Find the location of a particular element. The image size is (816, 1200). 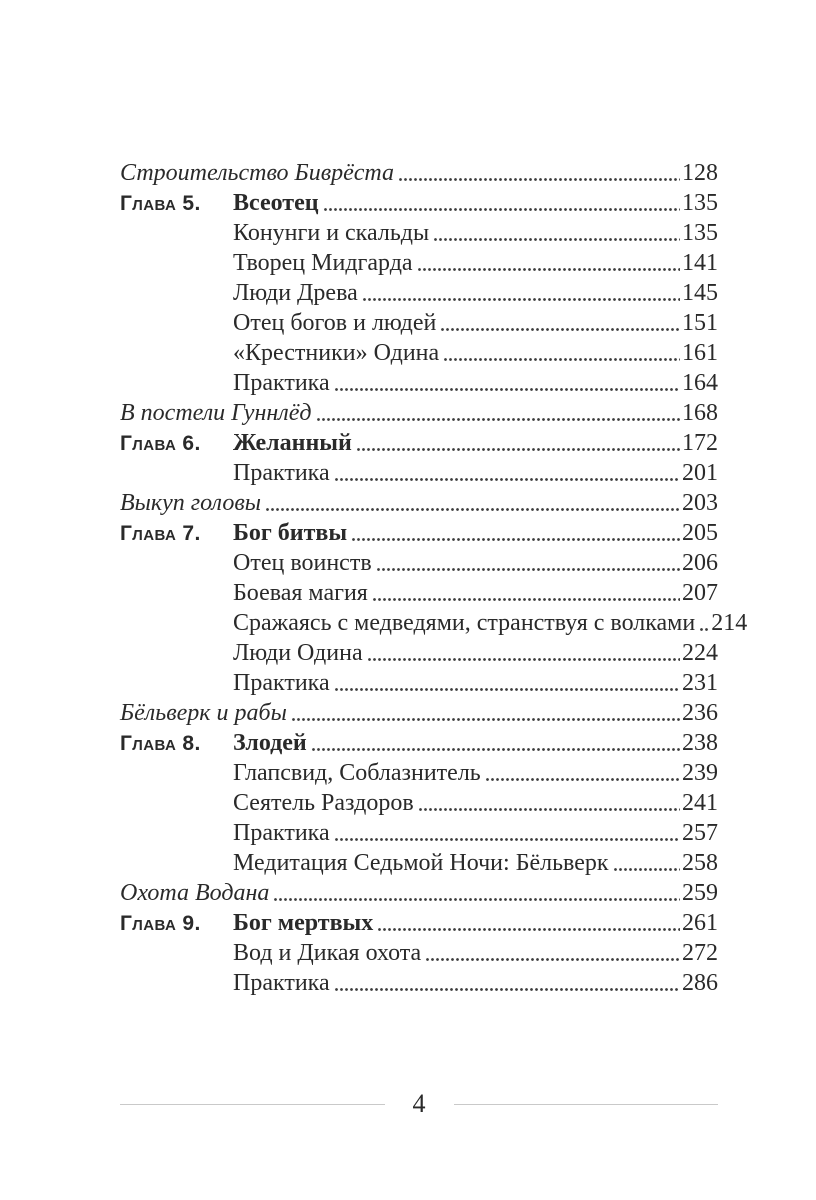

toc-entry: Бёльверк и рабы 236 is located at coordinates (419, 713).